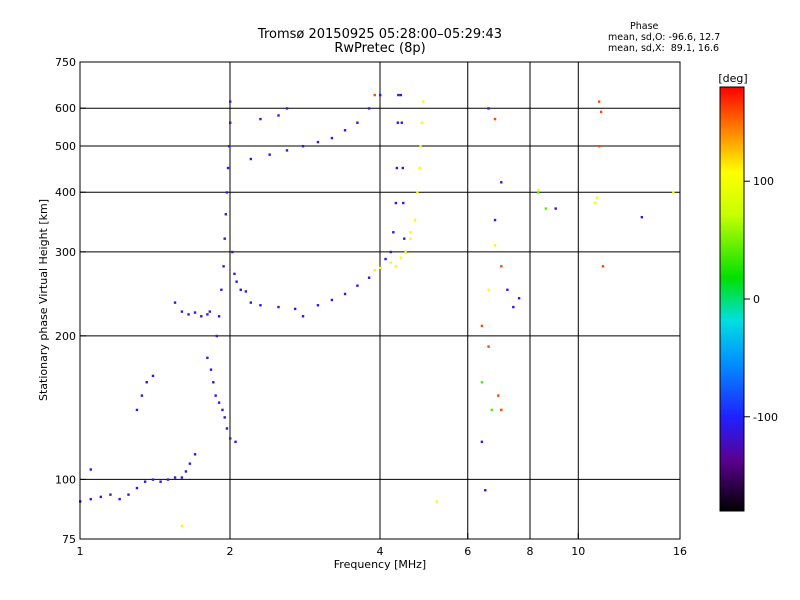  Describe the element at coordinates (664, 37) in the screenshot. I see `phase-o-stats: mean, sd,O: -96.6, 12.7` at that location.